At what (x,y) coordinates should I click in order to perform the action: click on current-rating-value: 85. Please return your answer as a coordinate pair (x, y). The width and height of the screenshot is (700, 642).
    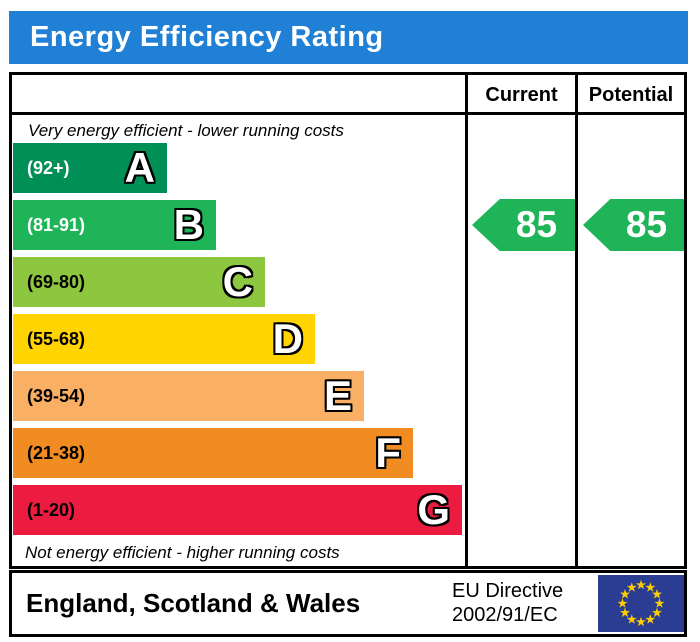
    Looking at the image, I should click on (536, 224).